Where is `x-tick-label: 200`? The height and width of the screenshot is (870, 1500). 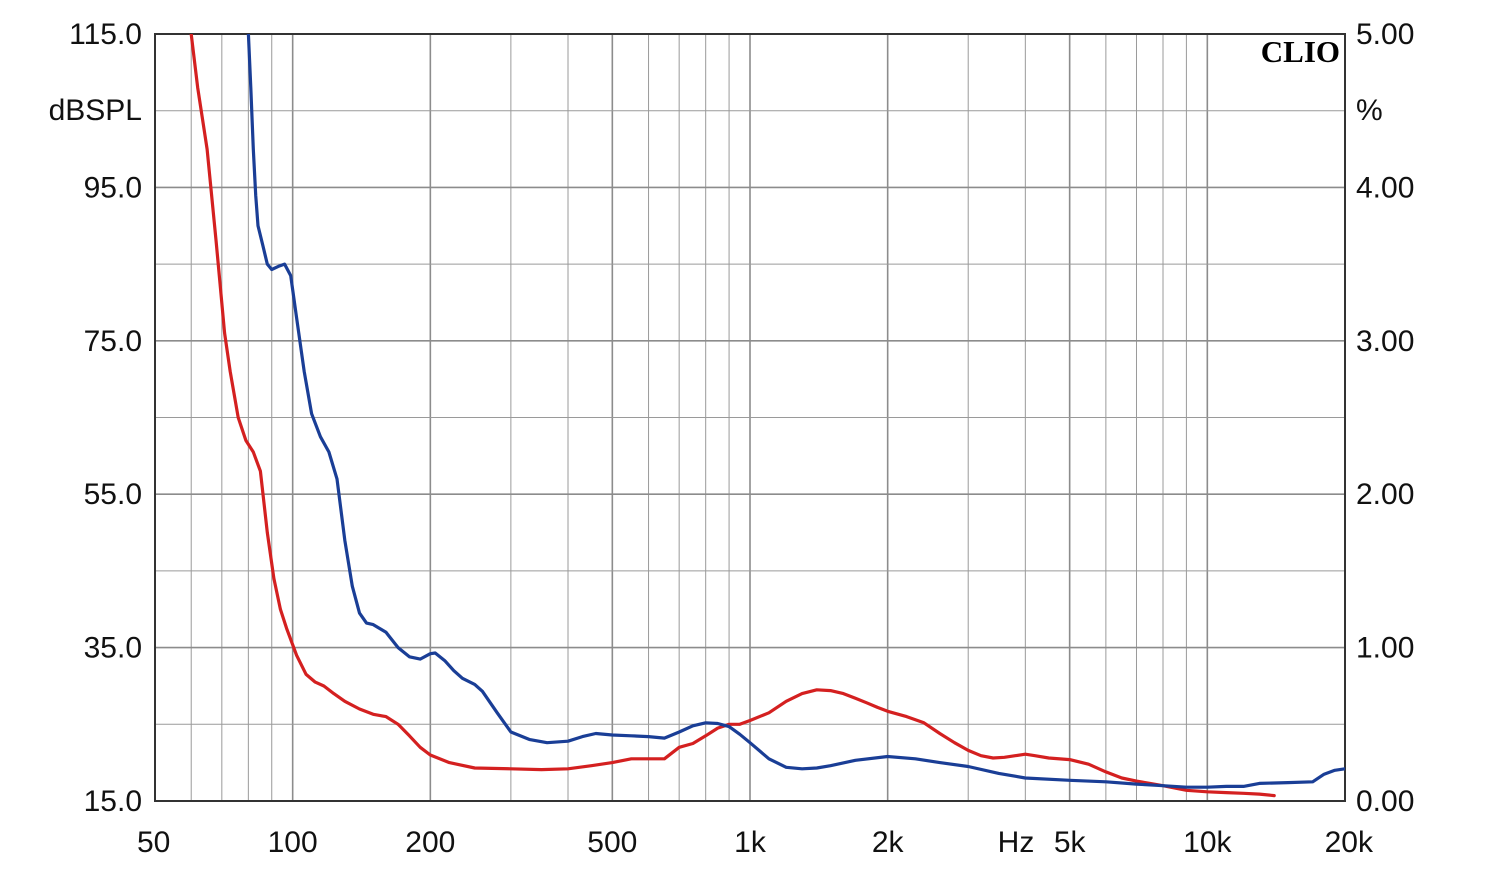 x-tick-label: 200 is located at coordinates (430, 842).